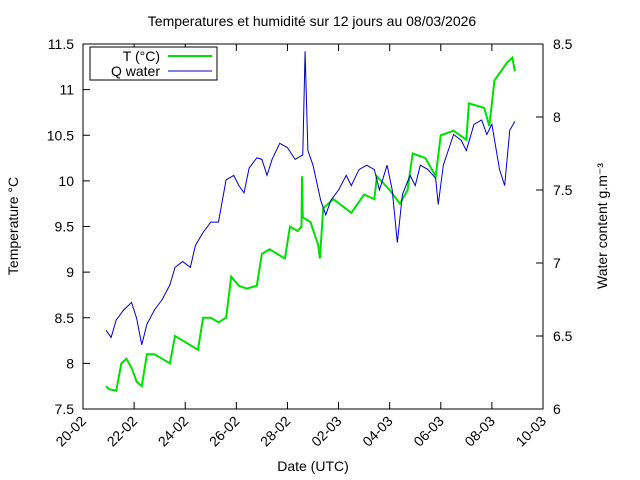 This screenshot has width=640, height=480. I want to click on x-axis-label: Date (UTC), so click(313, 466).